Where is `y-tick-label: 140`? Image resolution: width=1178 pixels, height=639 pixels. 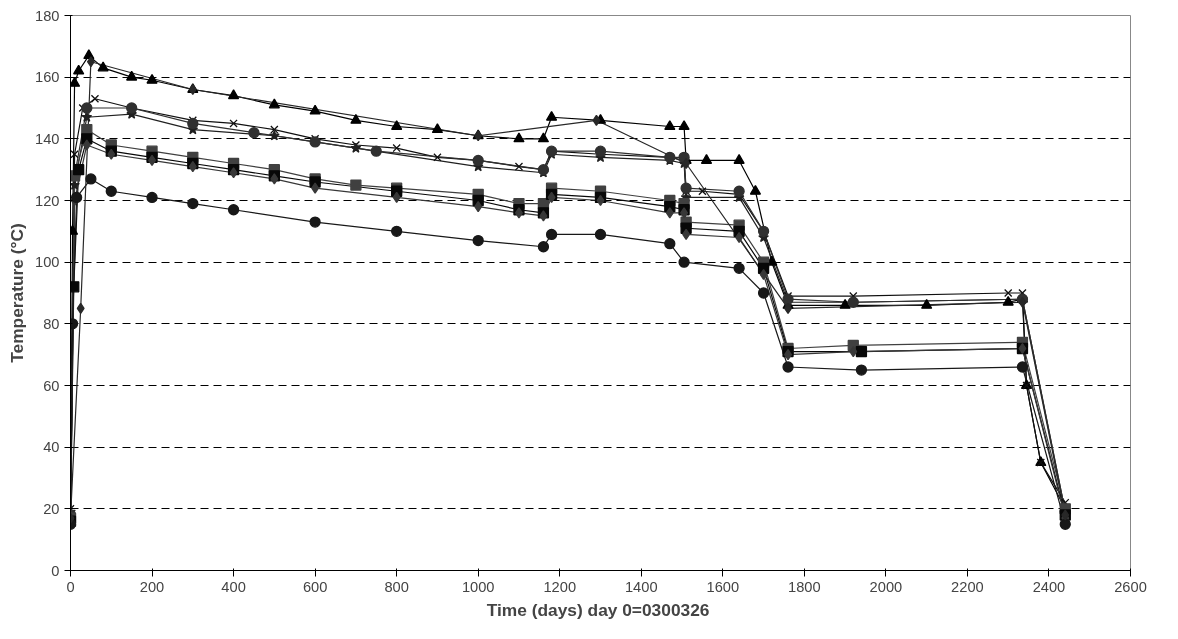
y-tick-label: 140 is located at coordinates (47, 138).